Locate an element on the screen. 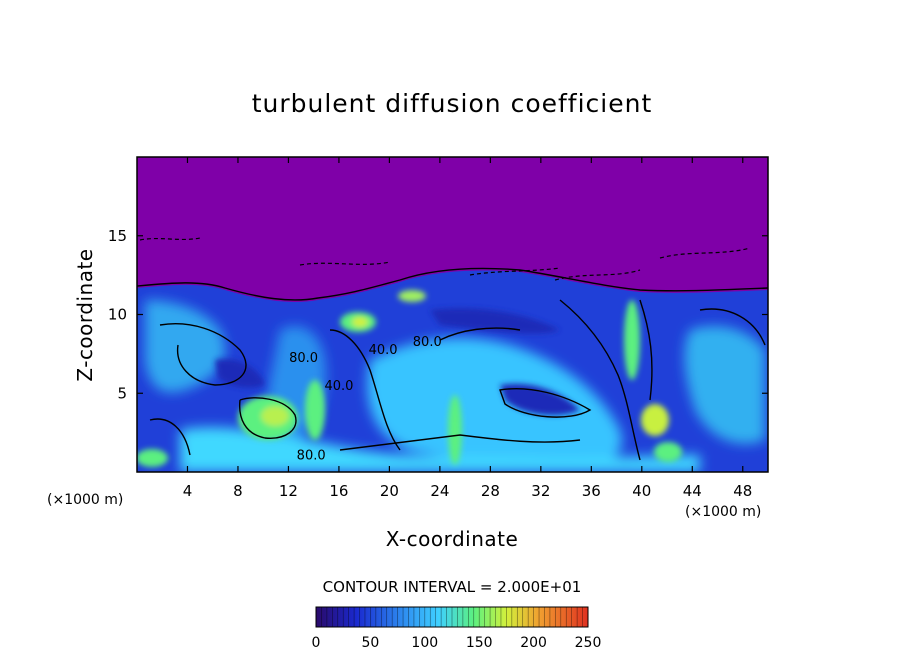 The height and width of the screenshot is (654, 904). cyan-region-left is located at coordinates (185, 346).